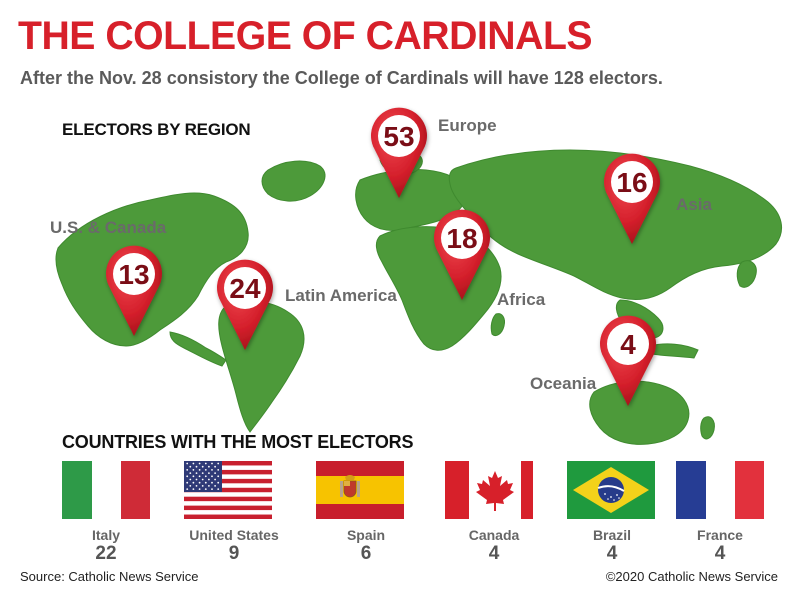 The width and height of the screenshot is (800, 590). What do you see at coordinates (305, 36) in the screenshot?
I see `page-title: THE COLLEGE OF CARDINALS` at bounding box center [305, 36].